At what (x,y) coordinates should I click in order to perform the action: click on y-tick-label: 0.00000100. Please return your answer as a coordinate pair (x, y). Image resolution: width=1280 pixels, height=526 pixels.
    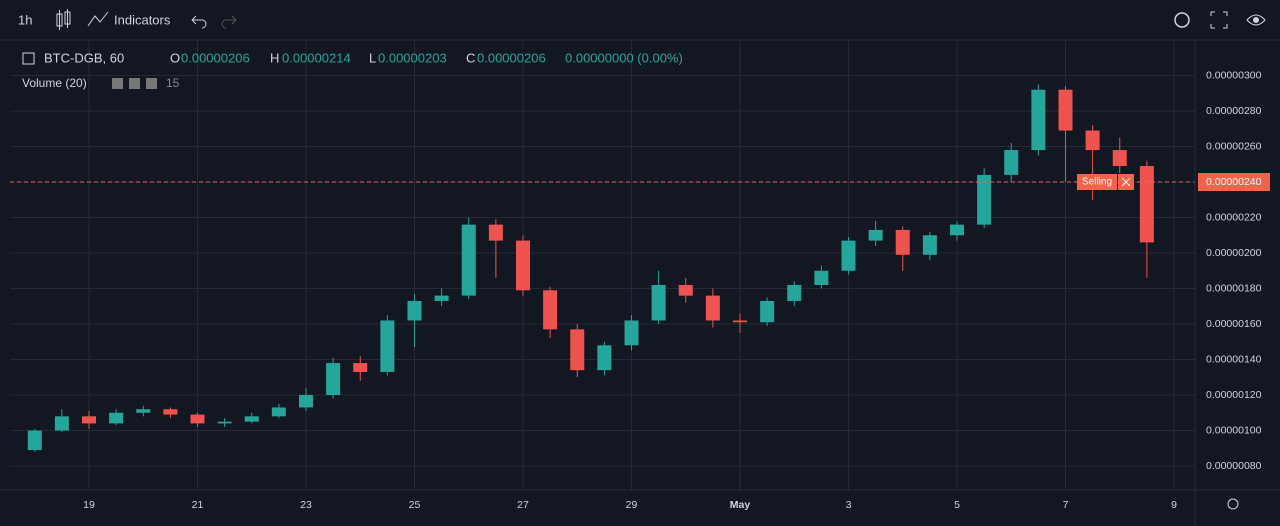
    Looking at the image, I should click on (1234, 430).